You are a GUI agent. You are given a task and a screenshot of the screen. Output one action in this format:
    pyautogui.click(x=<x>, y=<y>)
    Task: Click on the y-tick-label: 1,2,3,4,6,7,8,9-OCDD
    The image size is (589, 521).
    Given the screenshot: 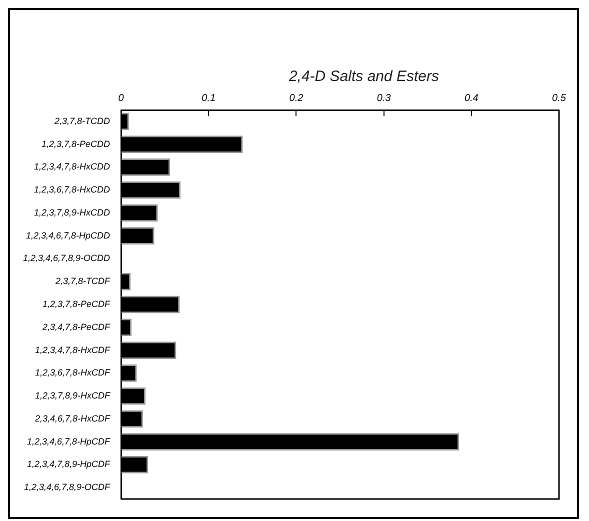 What is the action you would take?
    pyautogui.click(x=66, y=258)
    